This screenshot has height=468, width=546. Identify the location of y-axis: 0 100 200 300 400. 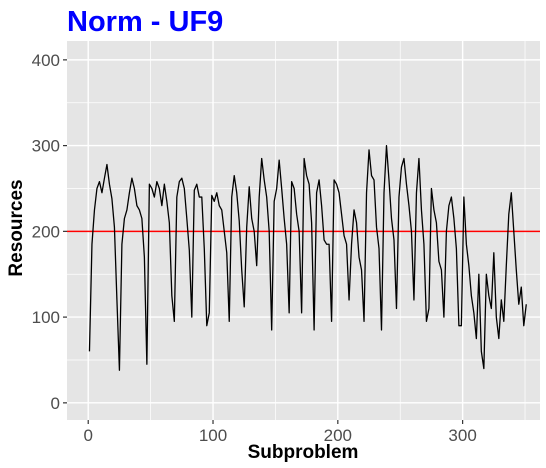
(49, 232).